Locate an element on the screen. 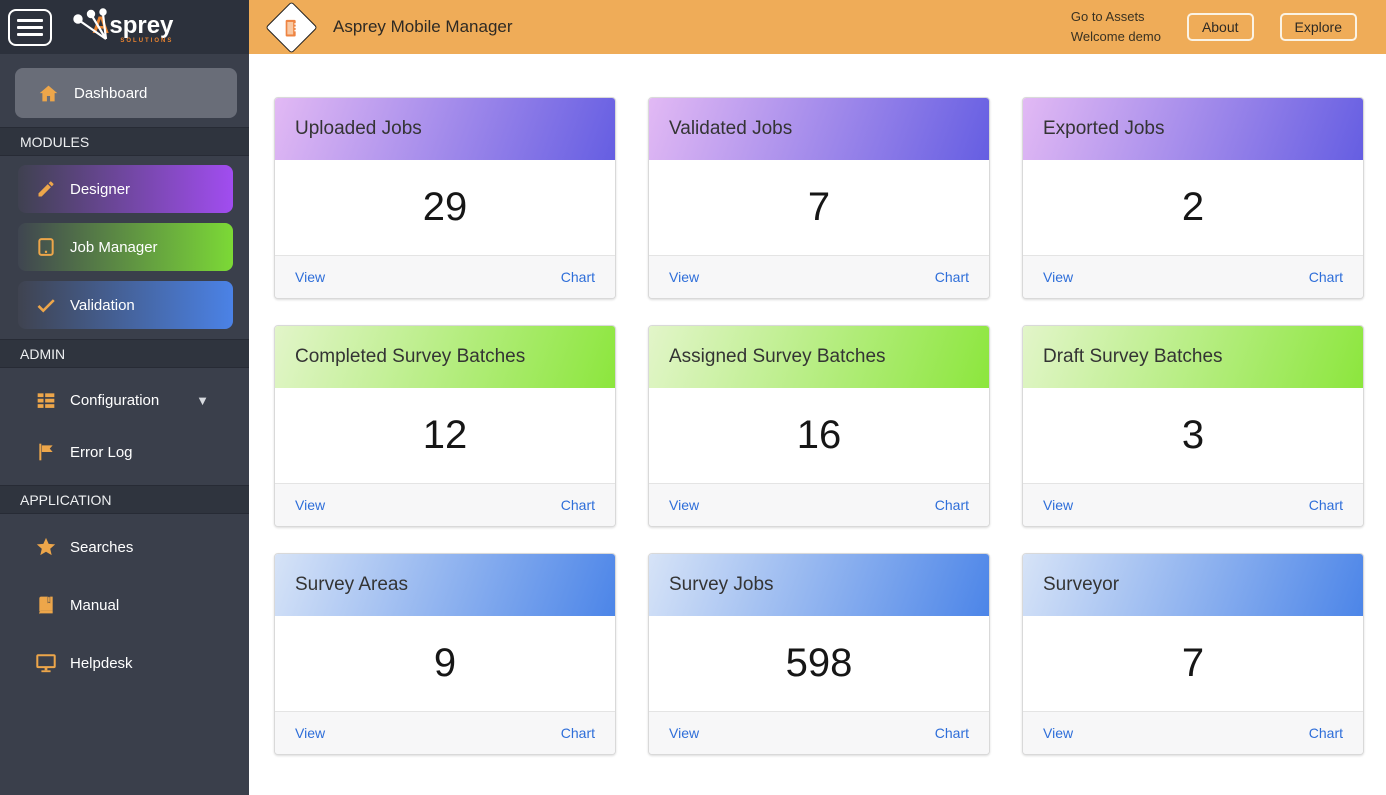 The image size is (1386, 795). card-completed-survey-batches: Completed Survey Batches 12 View Chart is located at coordinates (445, 426).